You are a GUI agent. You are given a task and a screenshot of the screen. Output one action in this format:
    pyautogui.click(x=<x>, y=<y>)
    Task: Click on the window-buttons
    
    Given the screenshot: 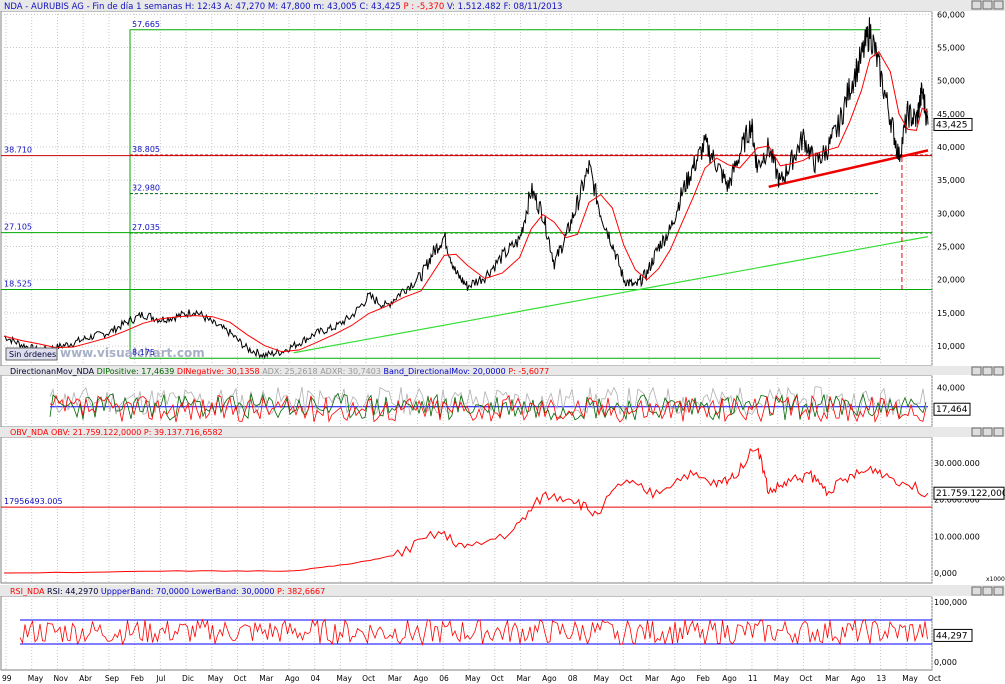 What is the action you would take?
    pyautogui.click(x=987, y=298)
    